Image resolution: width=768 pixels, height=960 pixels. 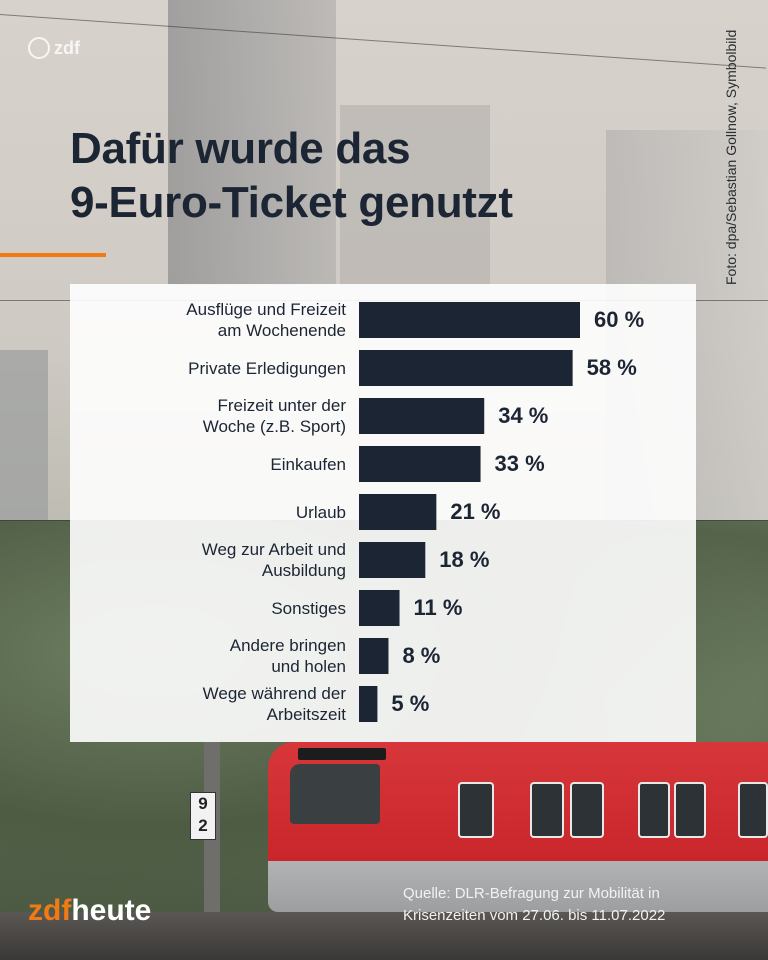 I want to click on accent-rule, so click(x=53, y=255).